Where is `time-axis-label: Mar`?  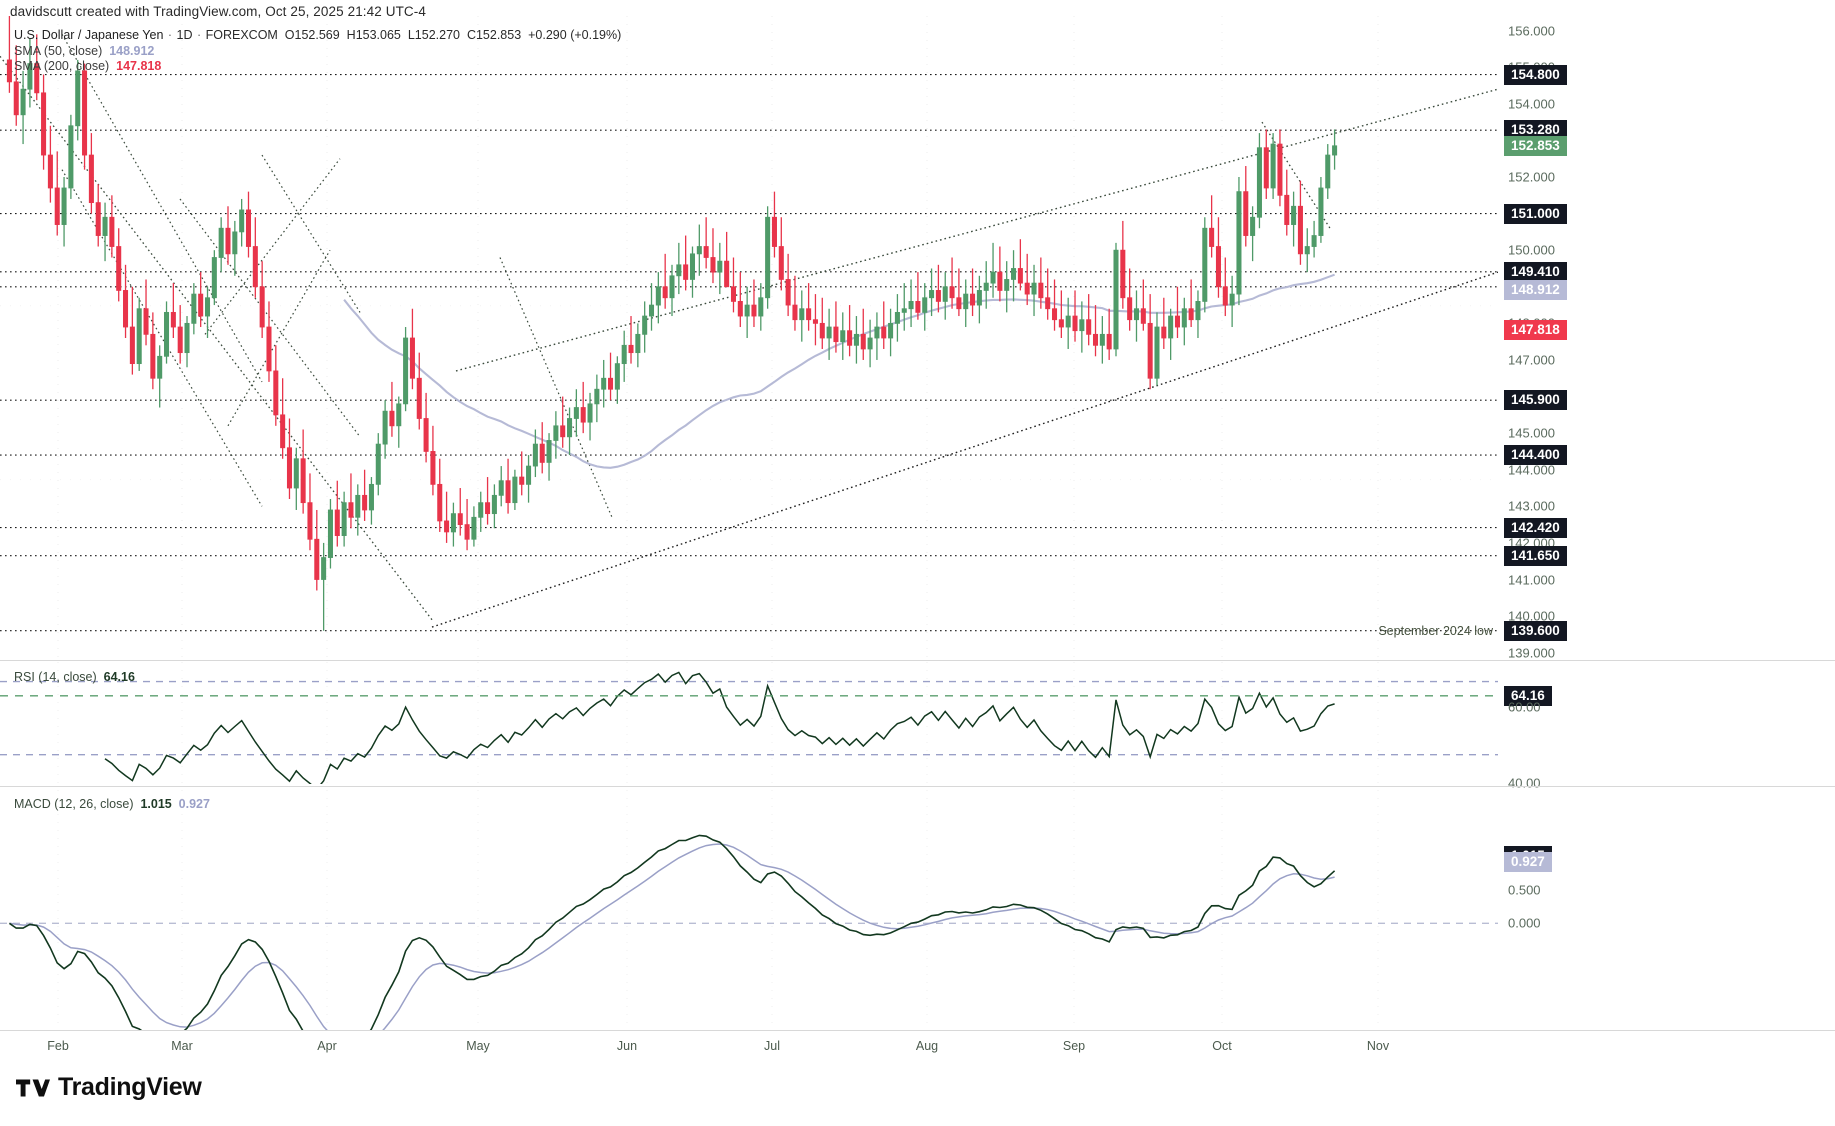 time-axis-label: Mar is located at coordinates (182, 1046).